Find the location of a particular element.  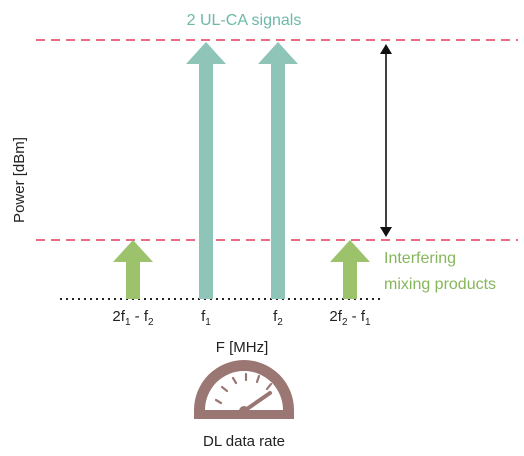

freq-label-imd-high: 2f2 - f1 is located at coordinates (350, 318).